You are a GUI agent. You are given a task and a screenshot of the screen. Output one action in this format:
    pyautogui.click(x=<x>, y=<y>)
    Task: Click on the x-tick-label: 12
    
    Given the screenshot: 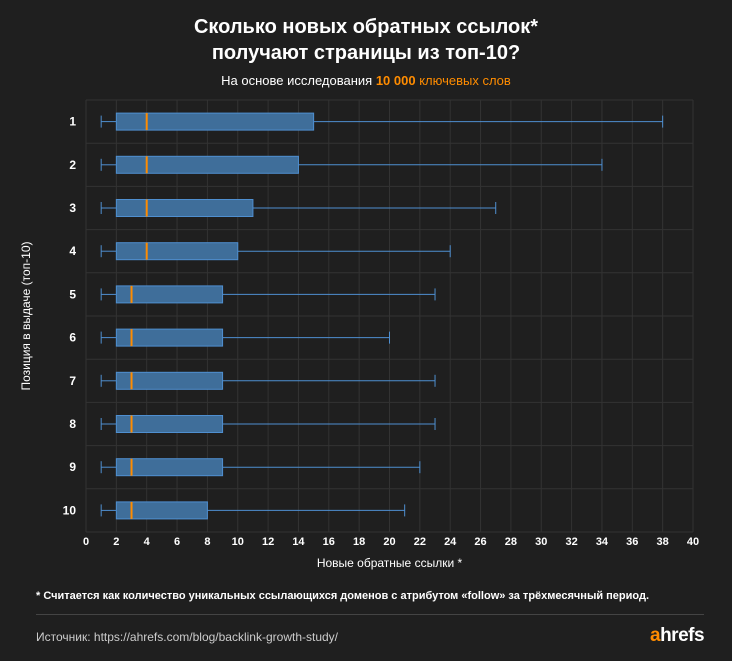 What is the action you would take?
    pyautogui.click(x=268, y=542)
    